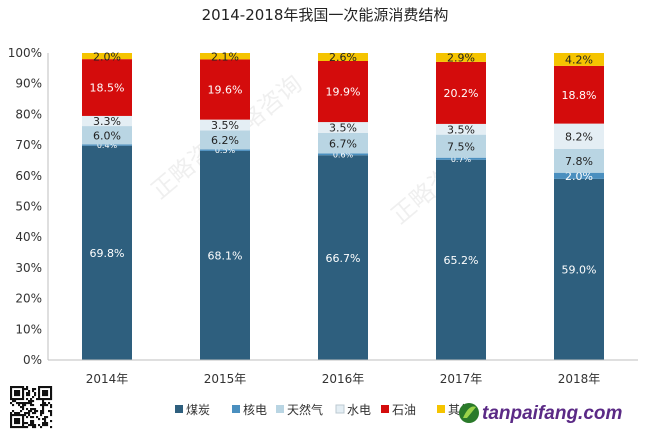  I want to click on data-label: 18.5%, so click(107, 88).